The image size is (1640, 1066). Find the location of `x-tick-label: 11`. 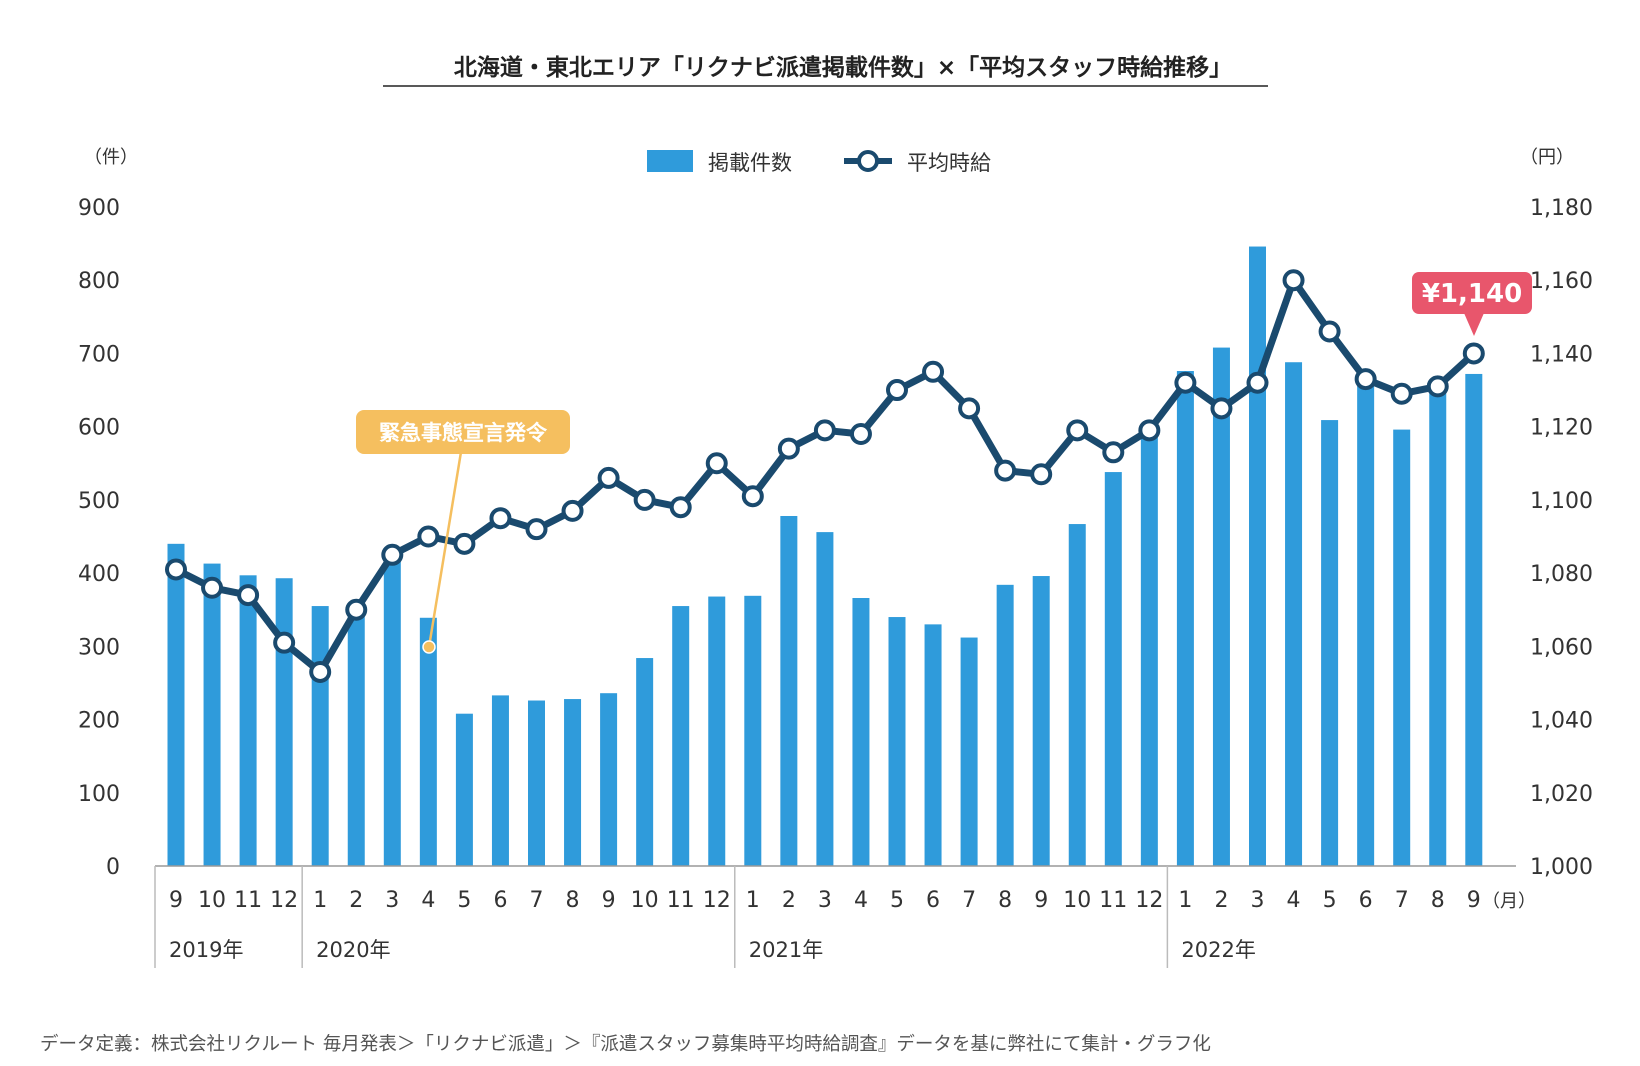

x-tick-label: 11 is located at coordinates (248, 900).